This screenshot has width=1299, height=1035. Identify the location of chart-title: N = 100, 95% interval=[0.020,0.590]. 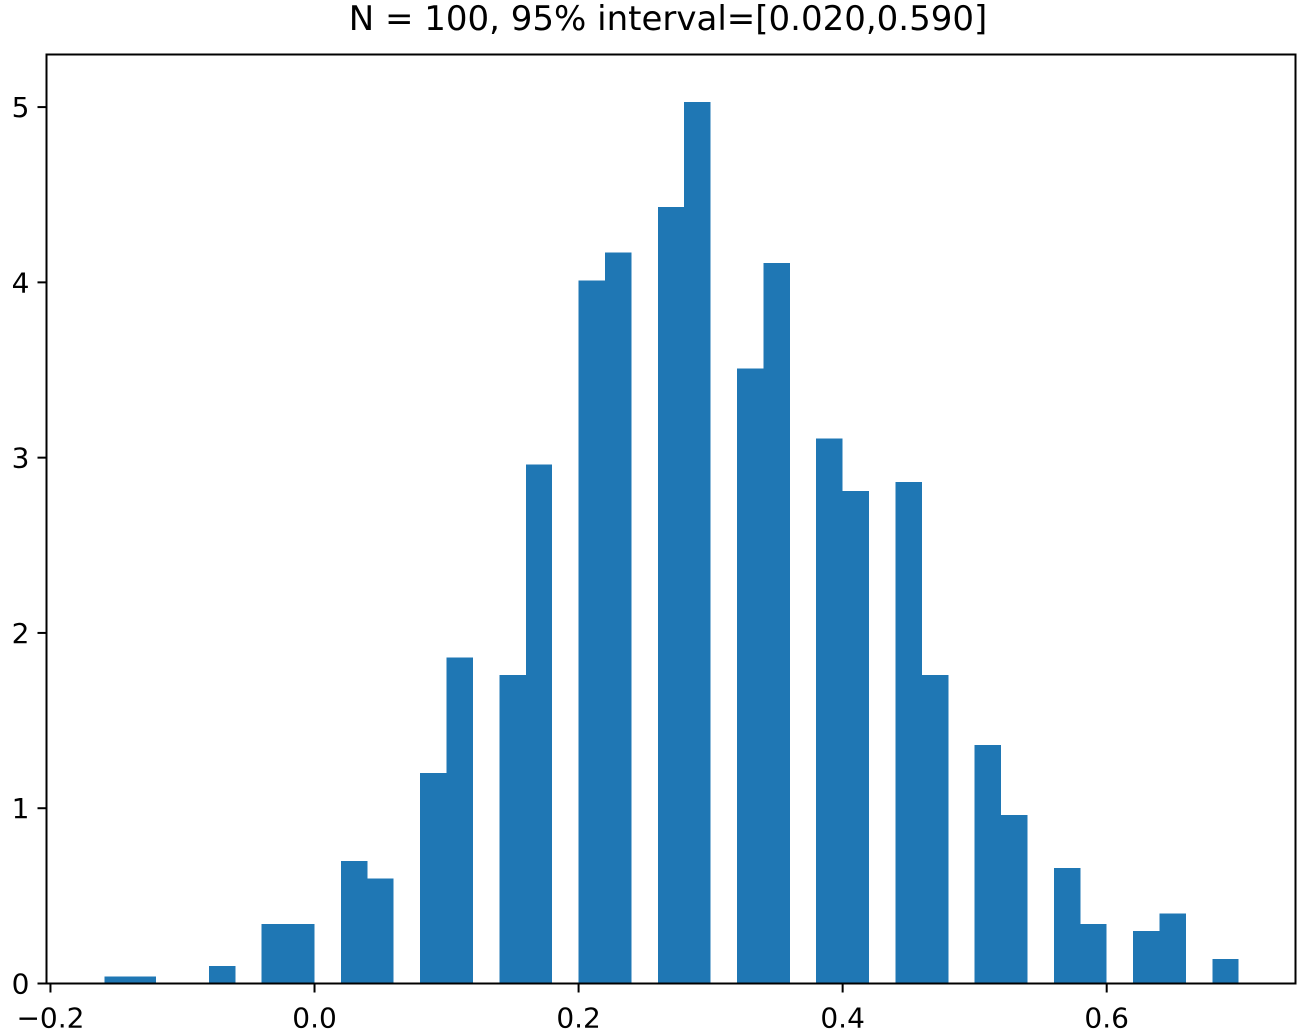
(668, 19).